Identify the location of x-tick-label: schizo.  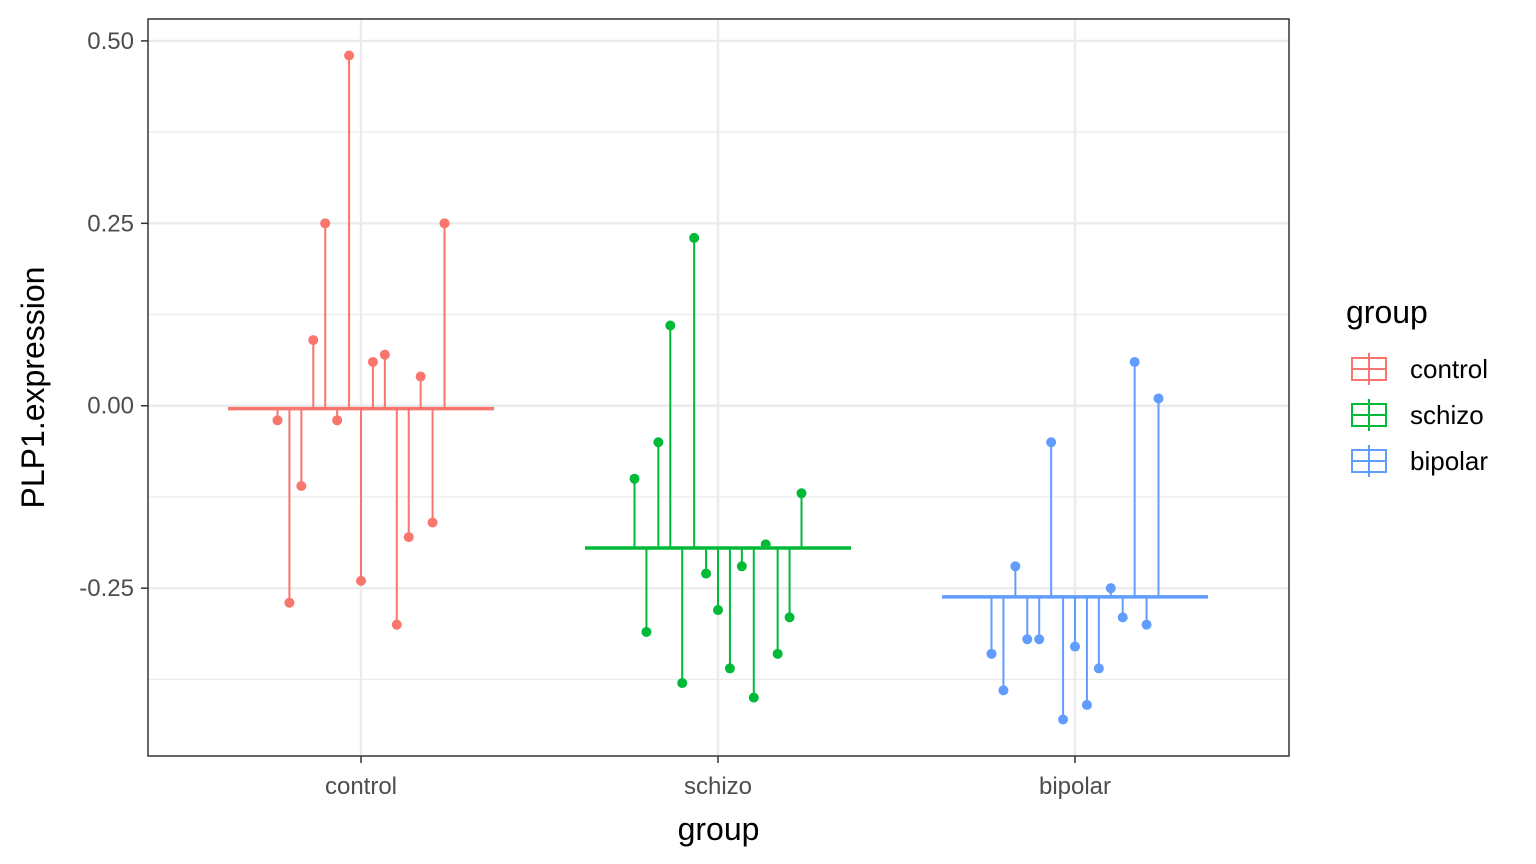
(718, 786).